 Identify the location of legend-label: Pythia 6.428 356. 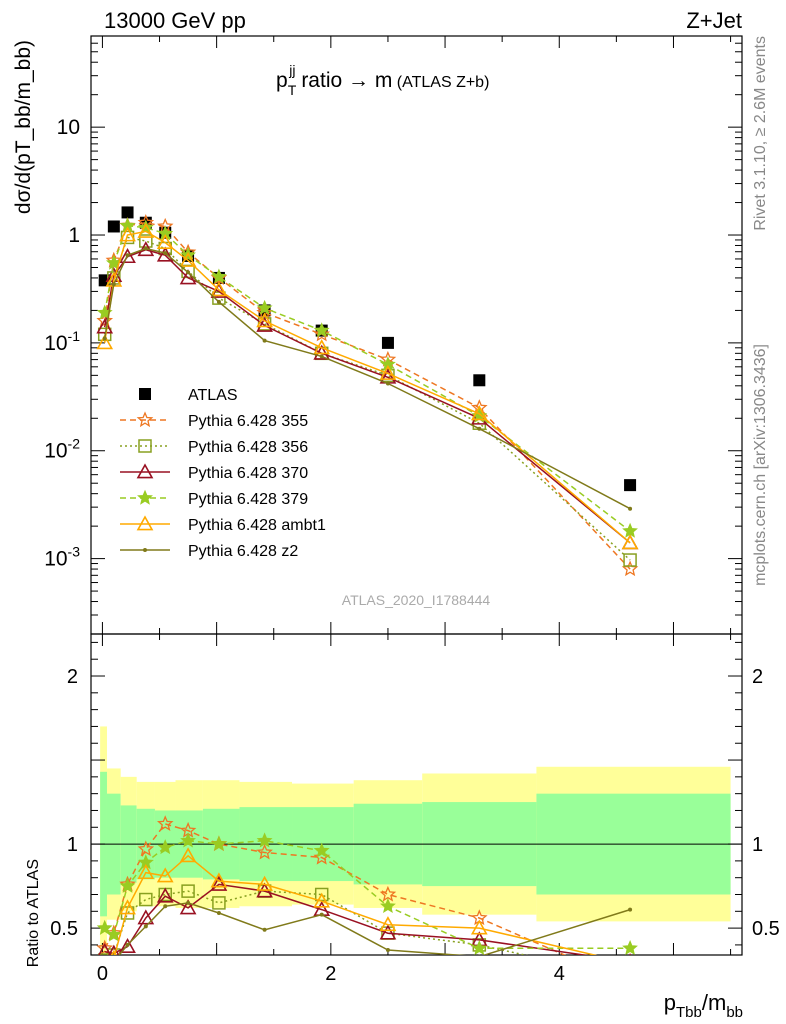
(248, 447).